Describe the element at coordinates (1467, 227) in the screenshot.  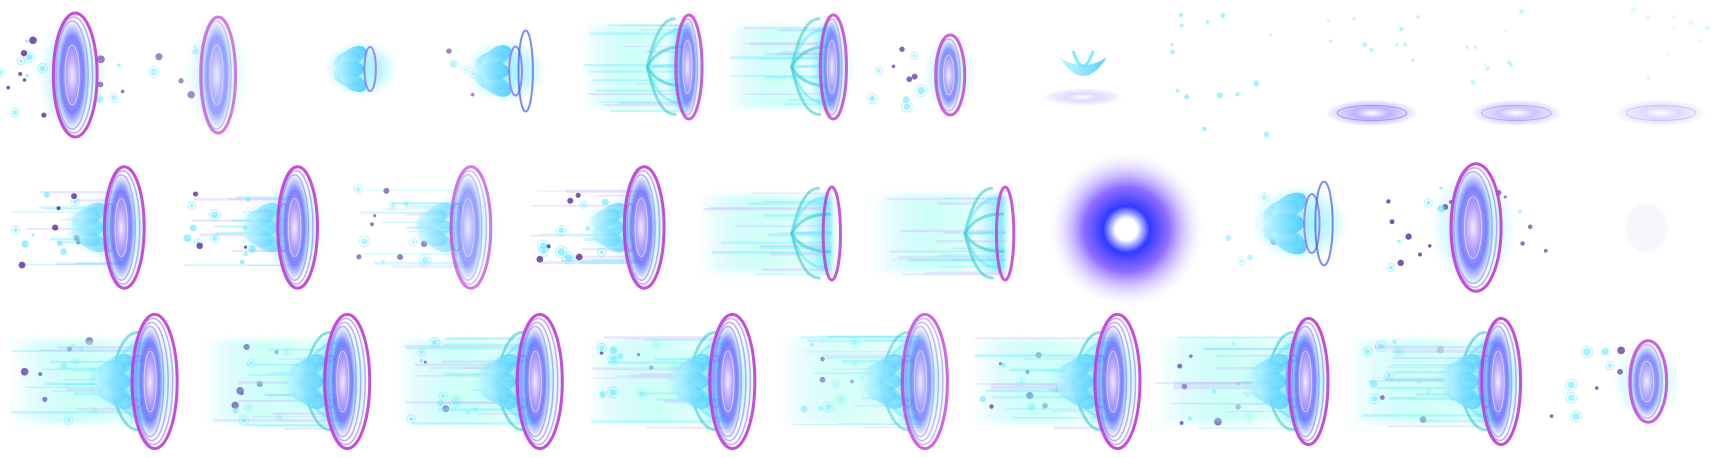
I see `sprite-frame-r2-c9` at that location.